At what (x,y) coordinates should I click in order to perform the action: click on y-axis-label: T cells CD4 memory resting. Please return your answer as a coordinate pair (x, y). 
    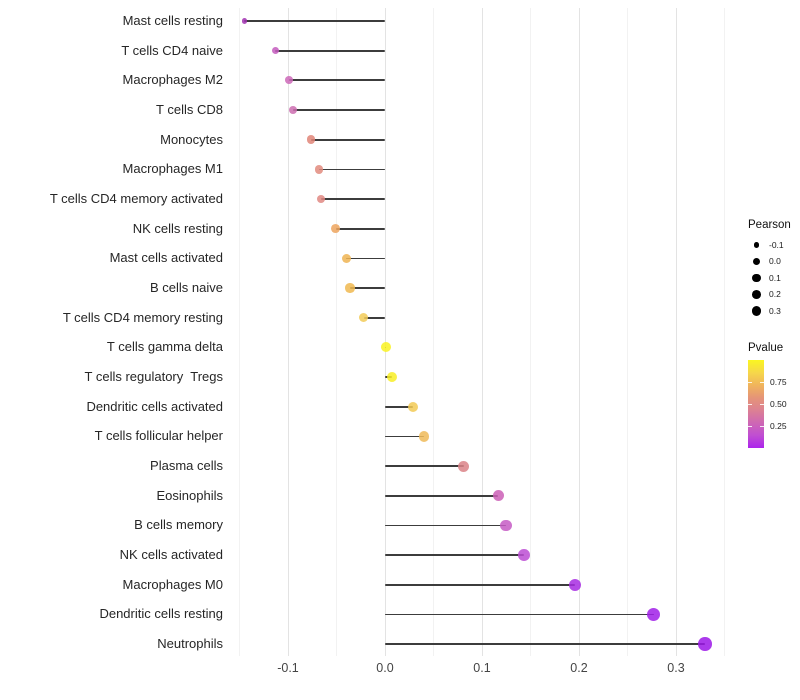
    Looking at the image, I should click on (142, 317).